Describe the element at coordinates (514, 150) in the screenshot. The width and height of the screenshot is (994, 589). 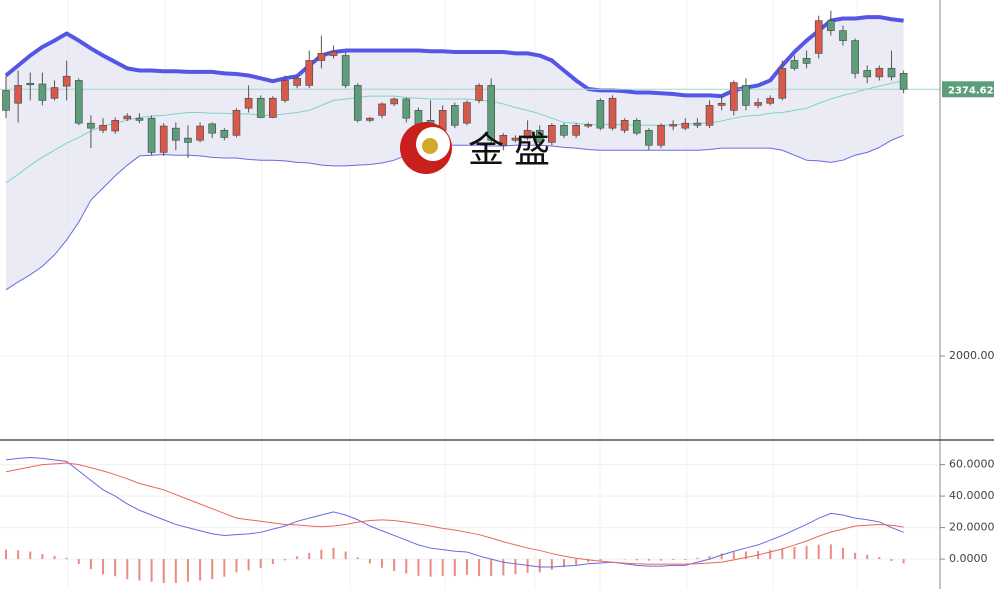
I see `watermark: 金盛` at that location.